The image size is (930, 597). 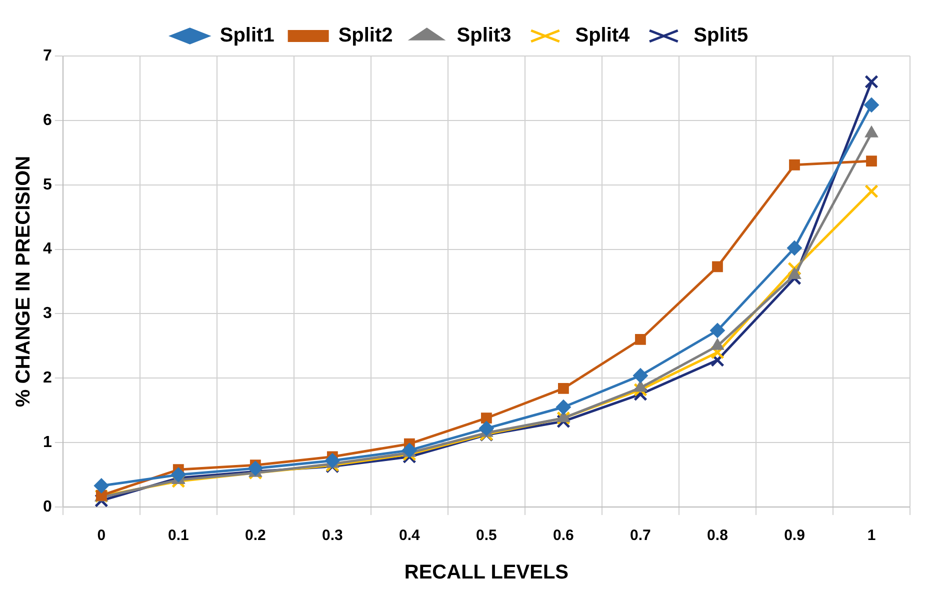 I want to click on x-tick-label: 0, so click(x=101, y=535).